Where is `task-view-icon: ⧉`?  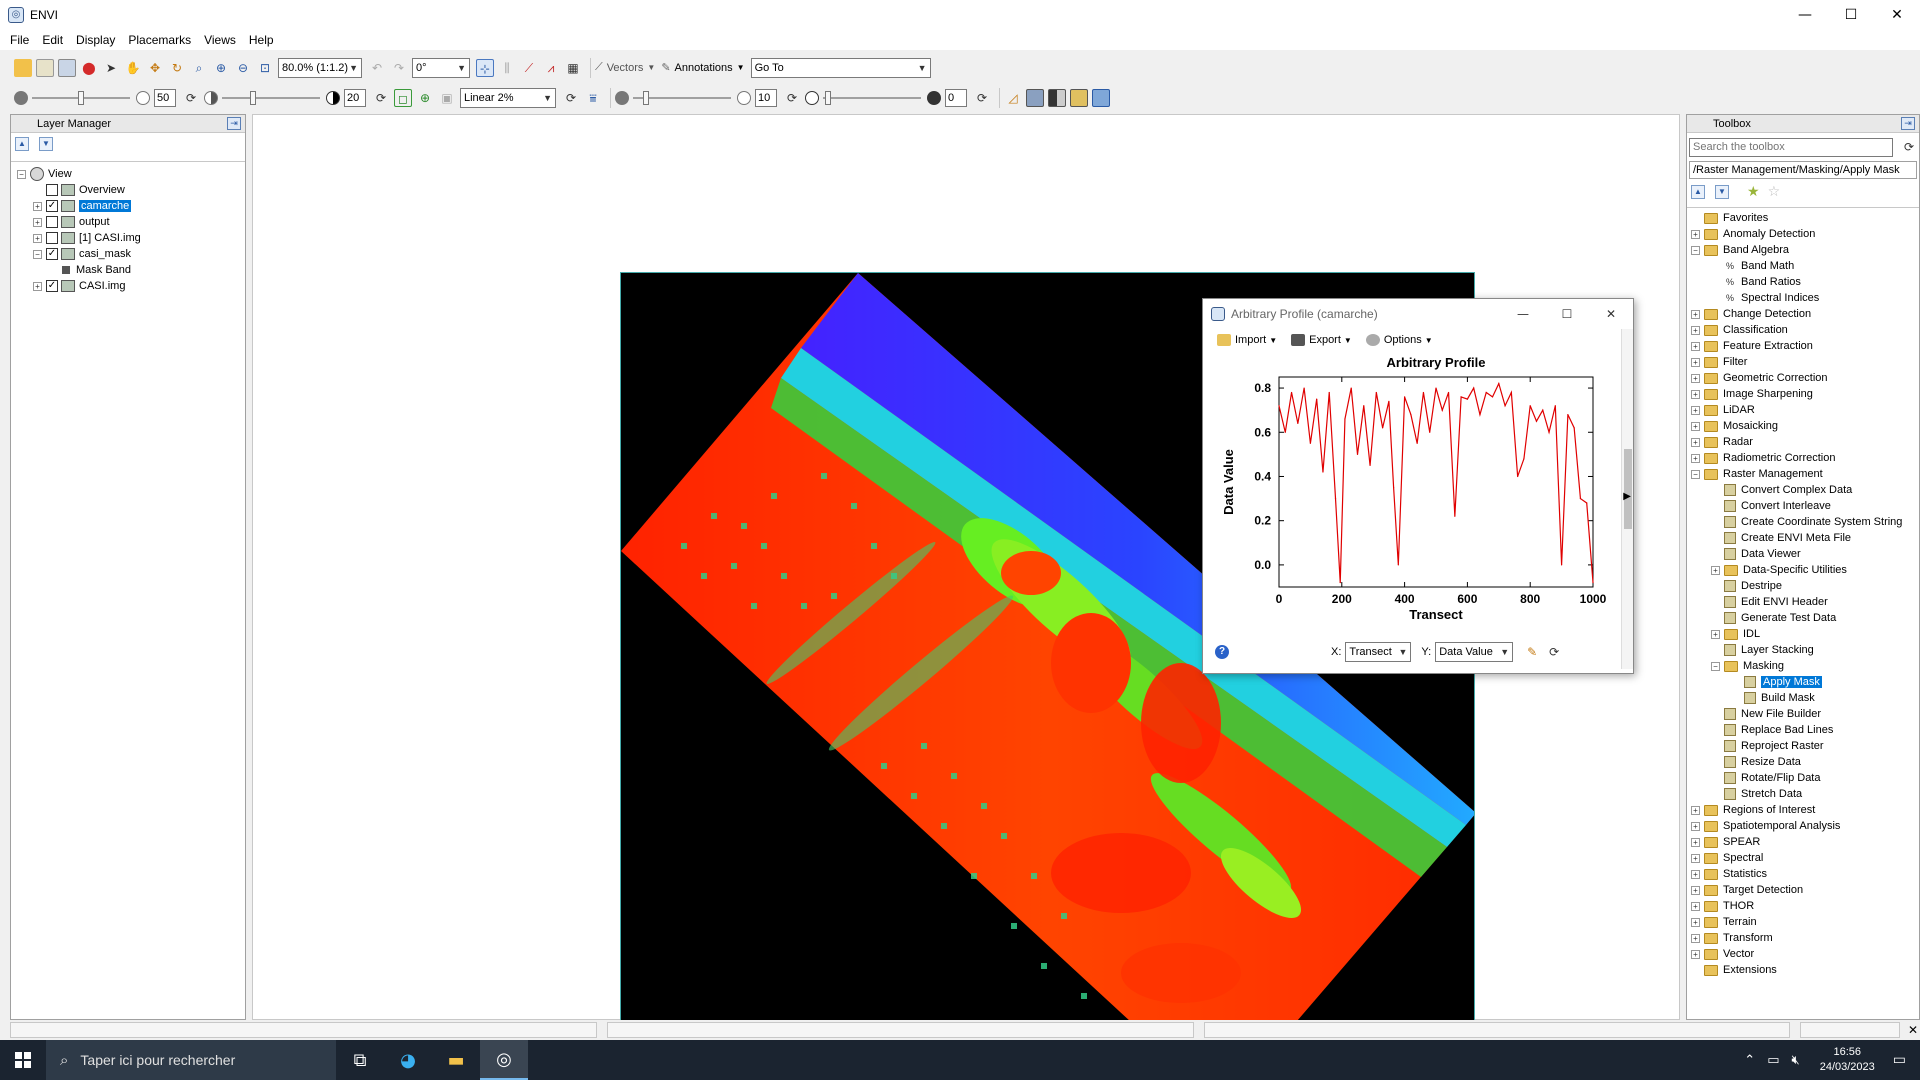
task-view-icon: ⧉ is located at coordinates (360, 1060).